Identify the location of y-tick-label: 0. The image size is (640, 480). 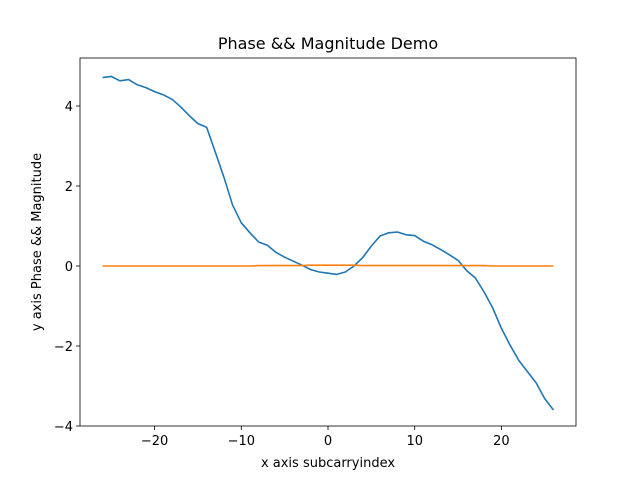
(69, 267).